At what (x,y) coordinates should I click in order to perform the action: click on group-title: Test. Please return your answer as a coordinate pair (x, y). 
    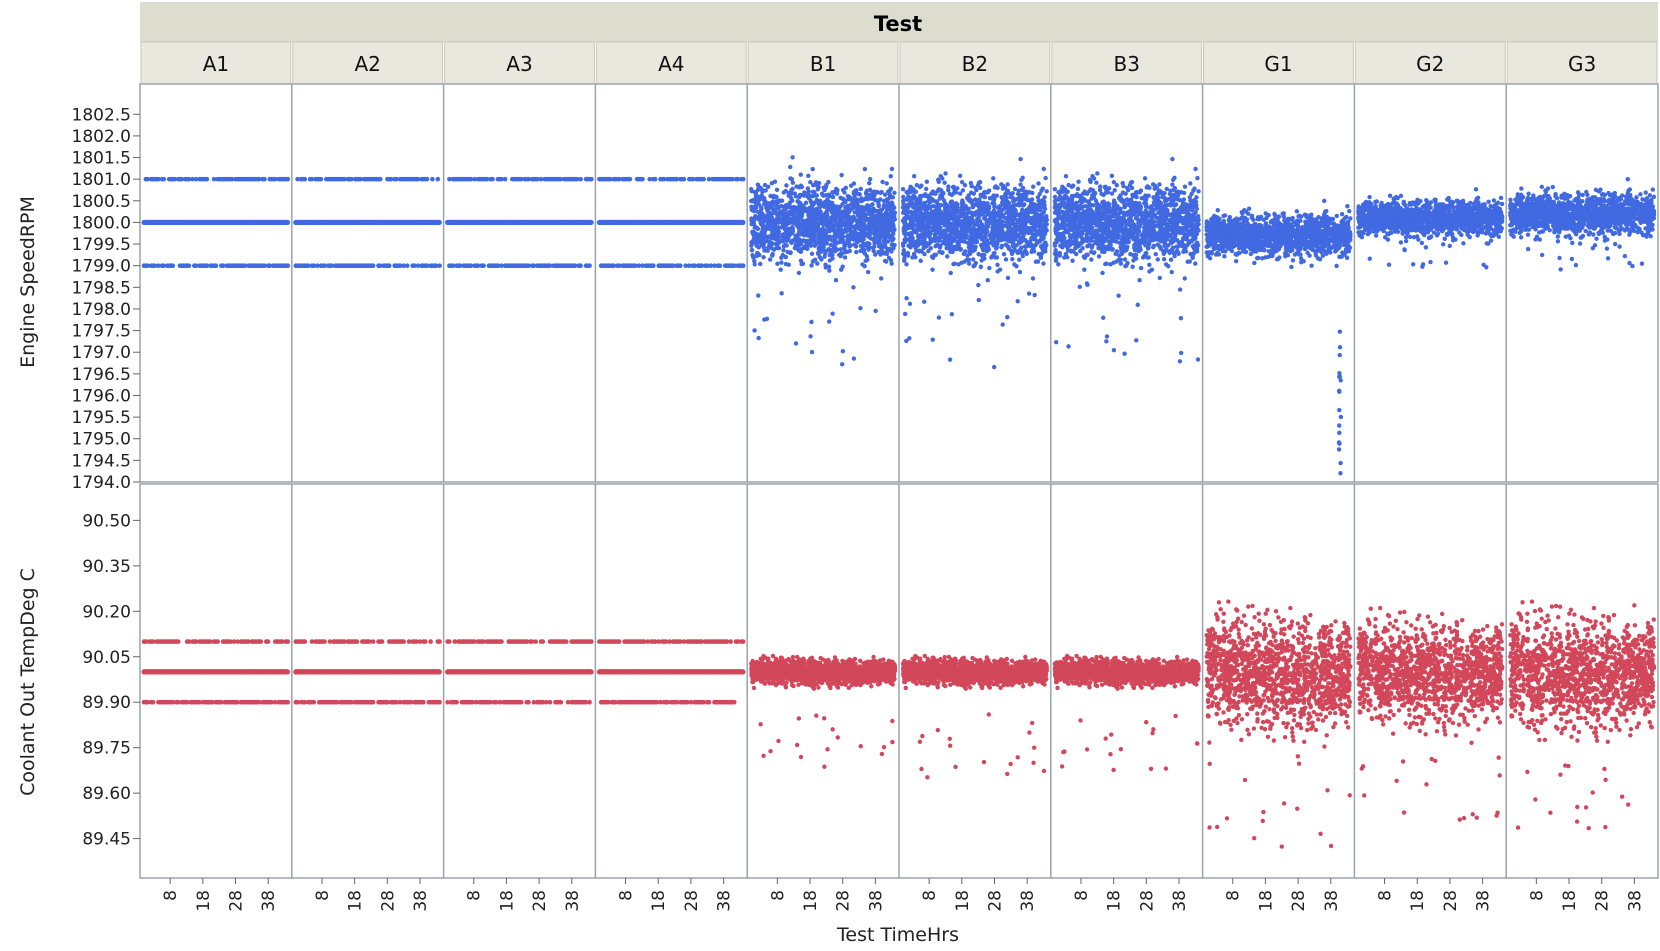
    Looking at the image, I should click on (898, 24).